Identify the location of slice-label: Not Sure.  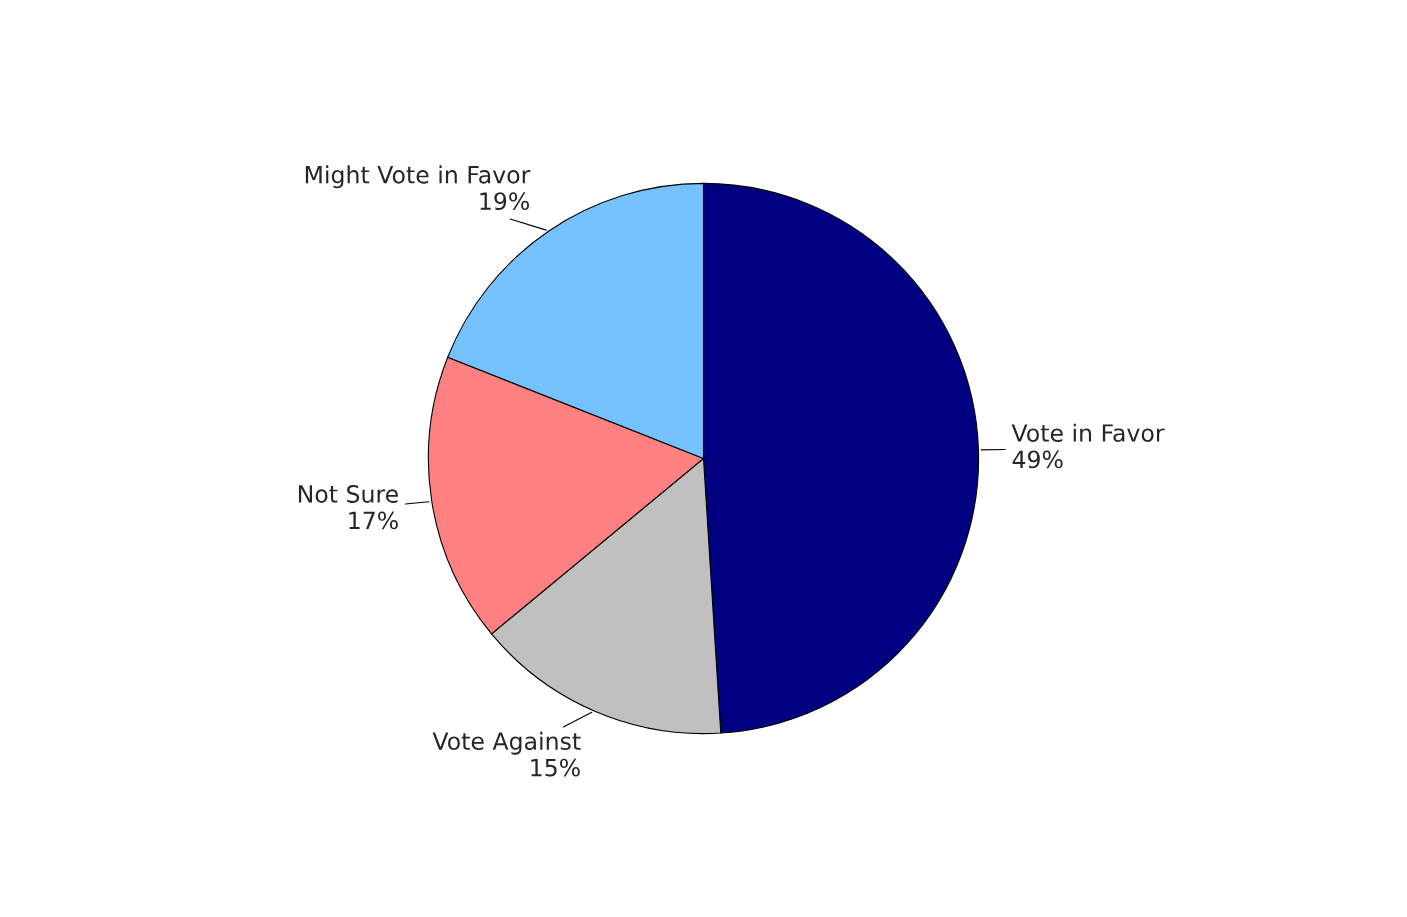
(348, 494).